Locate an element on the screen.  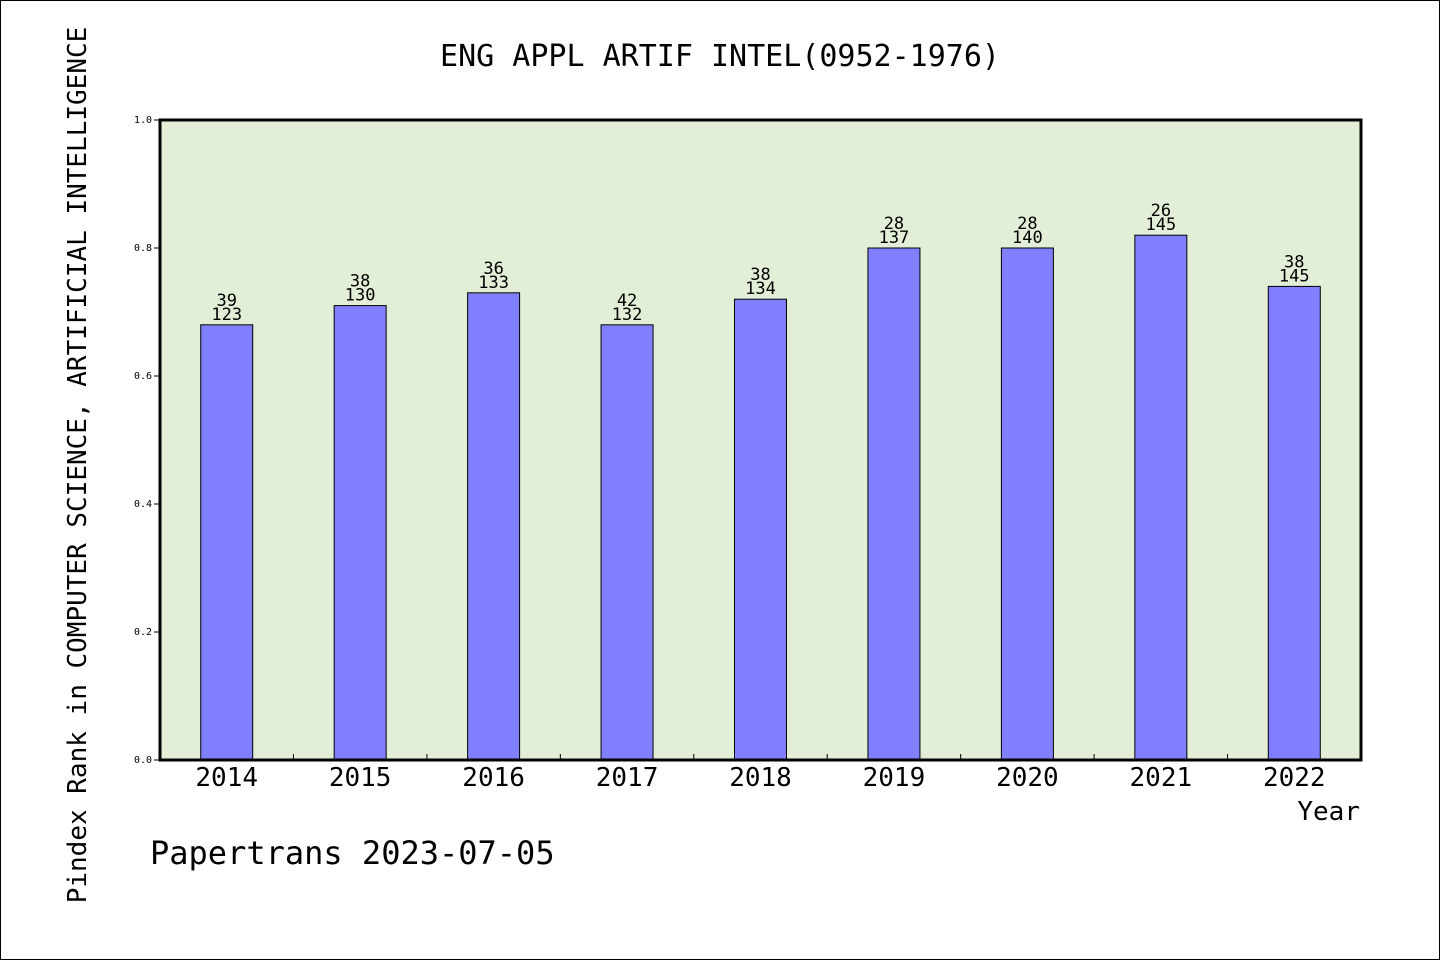
y-tick-label: 0.8 is located at coordinates (143, 248).